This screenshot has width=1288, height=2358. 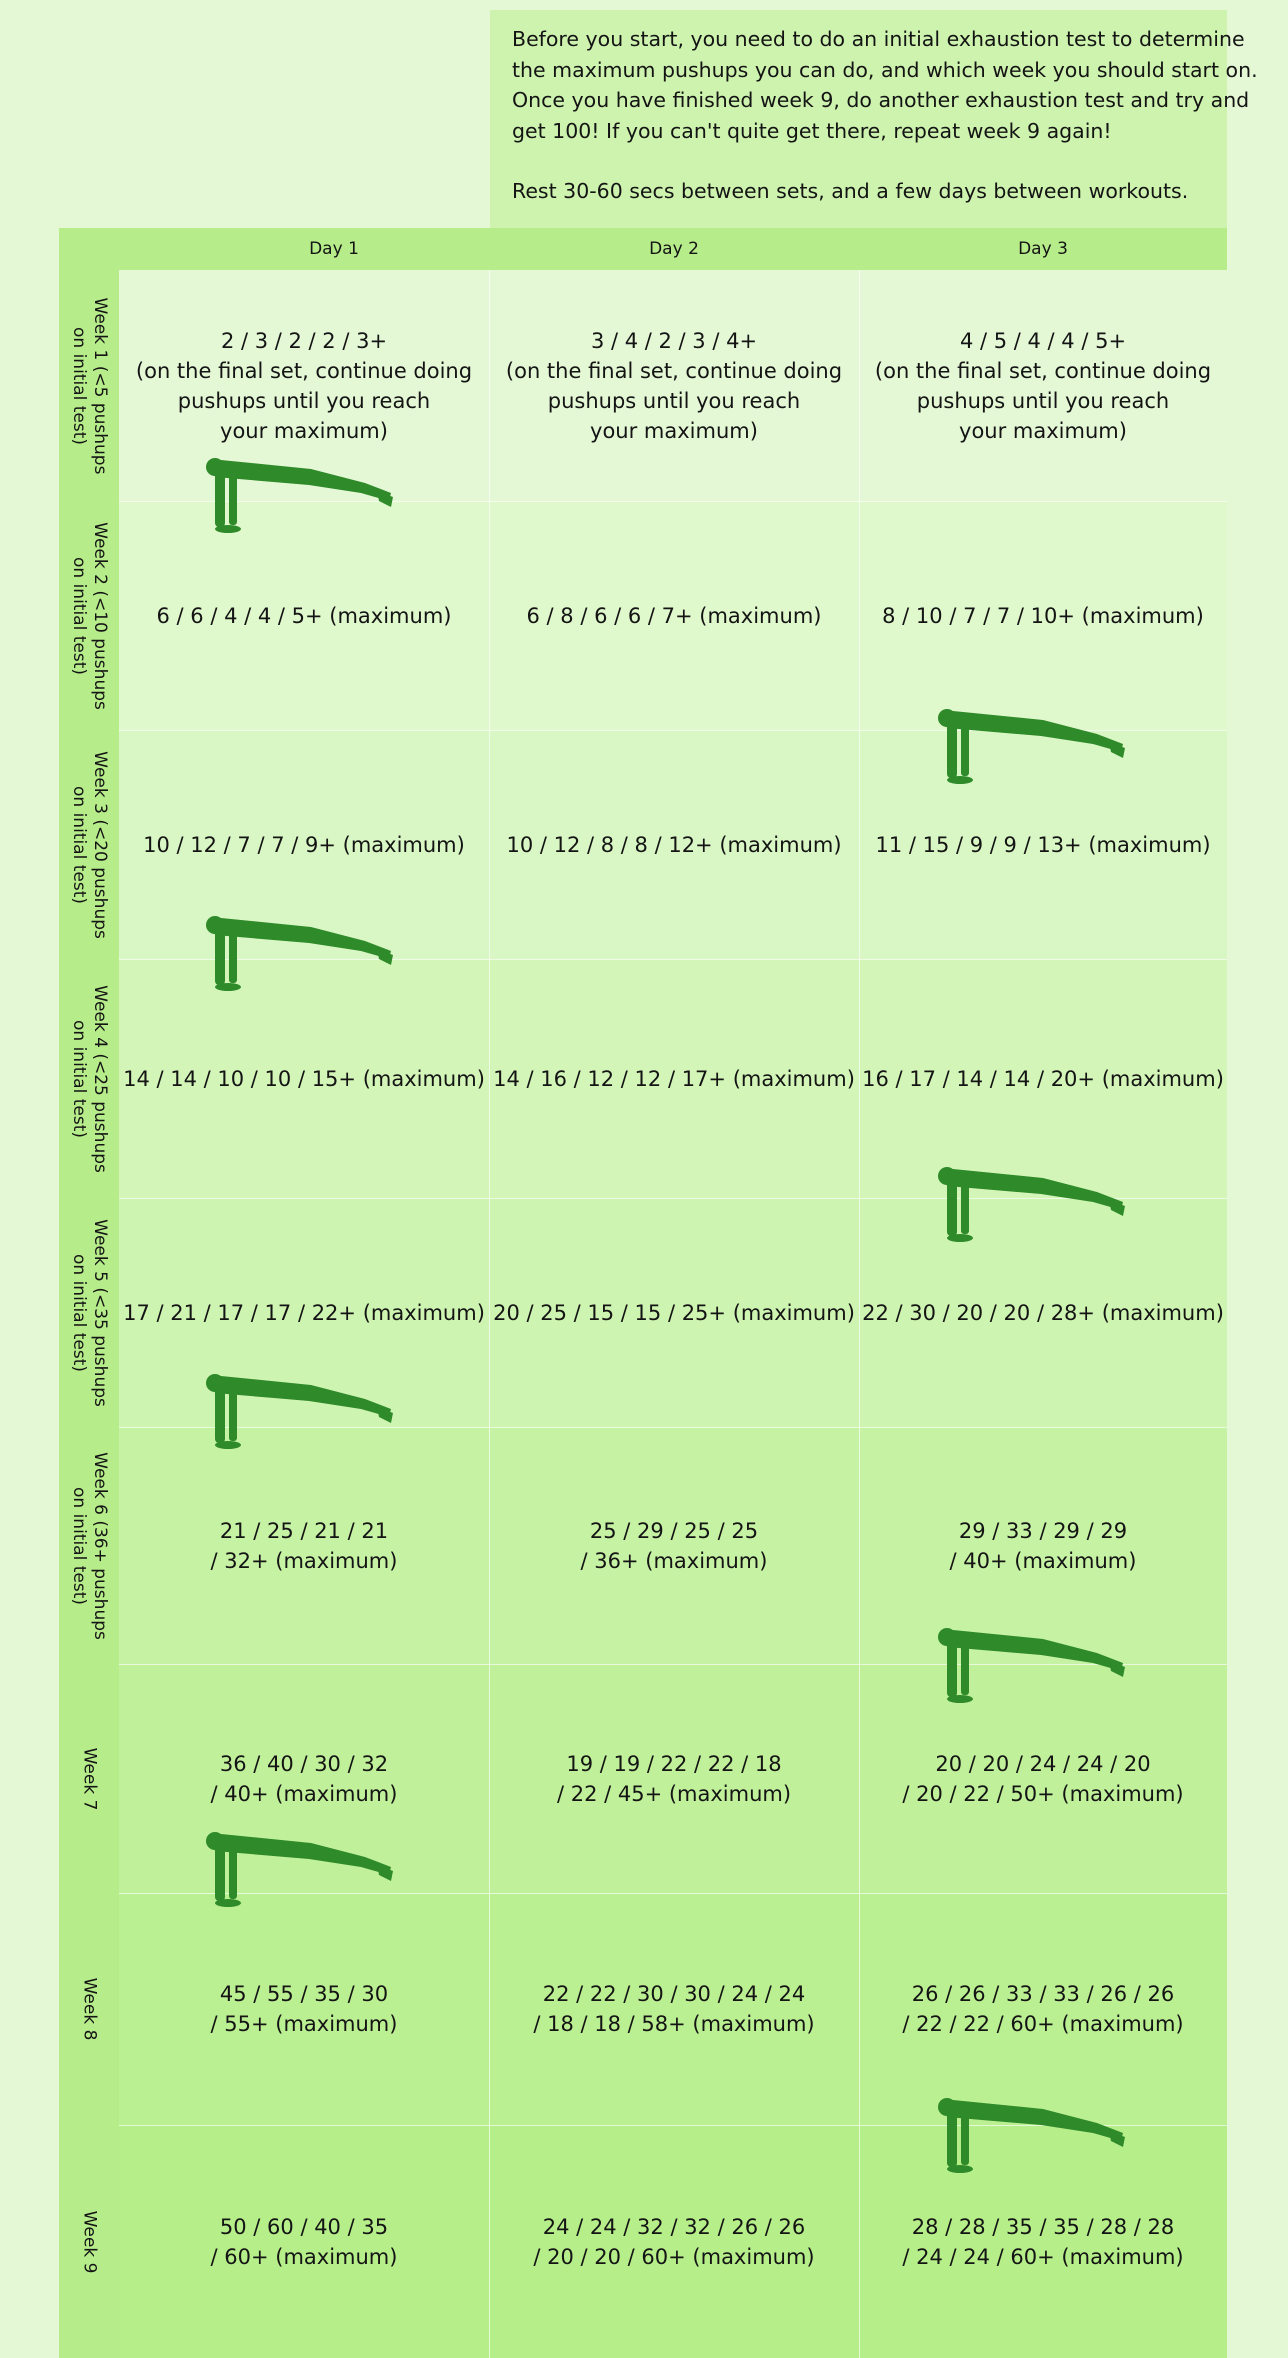 I want to click on day-2-cell: 10 / 12 / 8 / 8 / 12+ (maximum), so click(x=674, y=844).